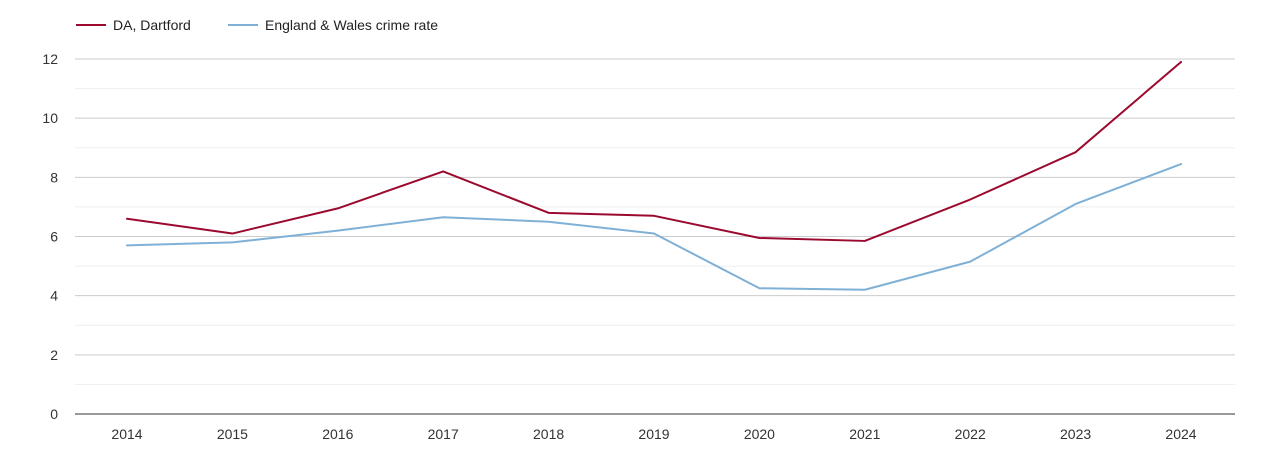 This screenshot has height=450, width=1270. Describe the element at coordinates (54, 237) in the screenshot. I see `y-tick-label: 6` at that location.